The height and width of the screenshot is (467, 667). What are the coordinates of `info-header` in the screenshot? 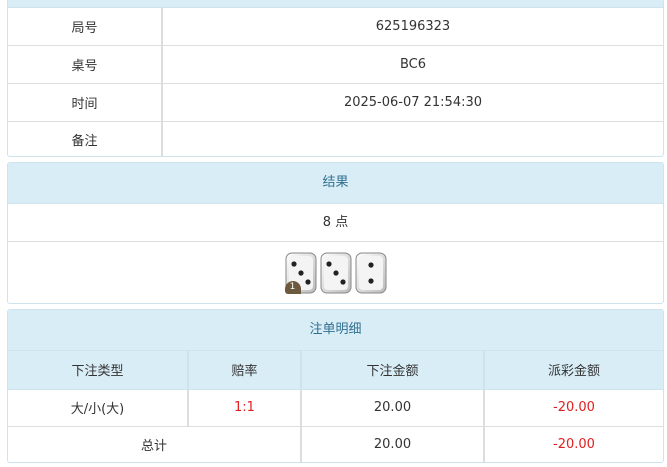 It's located at (335, 4).